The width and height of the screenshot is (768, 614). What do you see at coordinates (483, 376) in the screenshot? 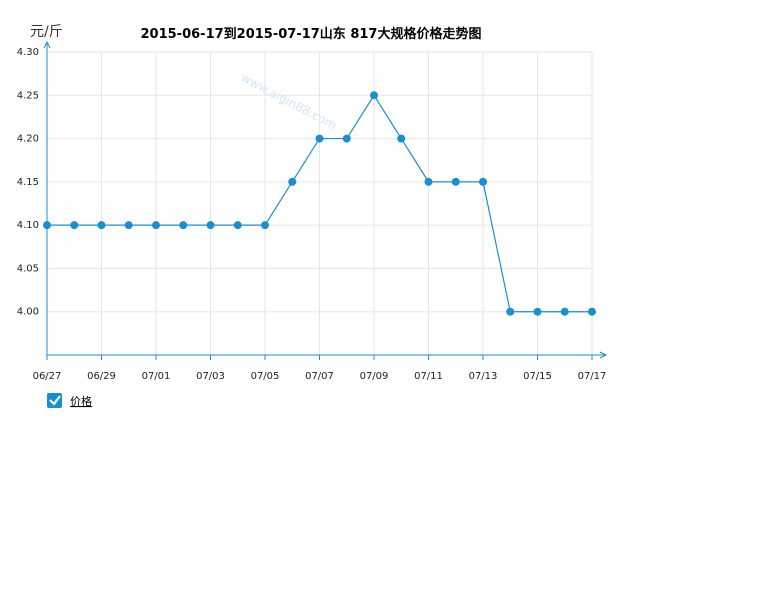
I see `x-tick-label: 07/13` at bounding box center [483, 376].